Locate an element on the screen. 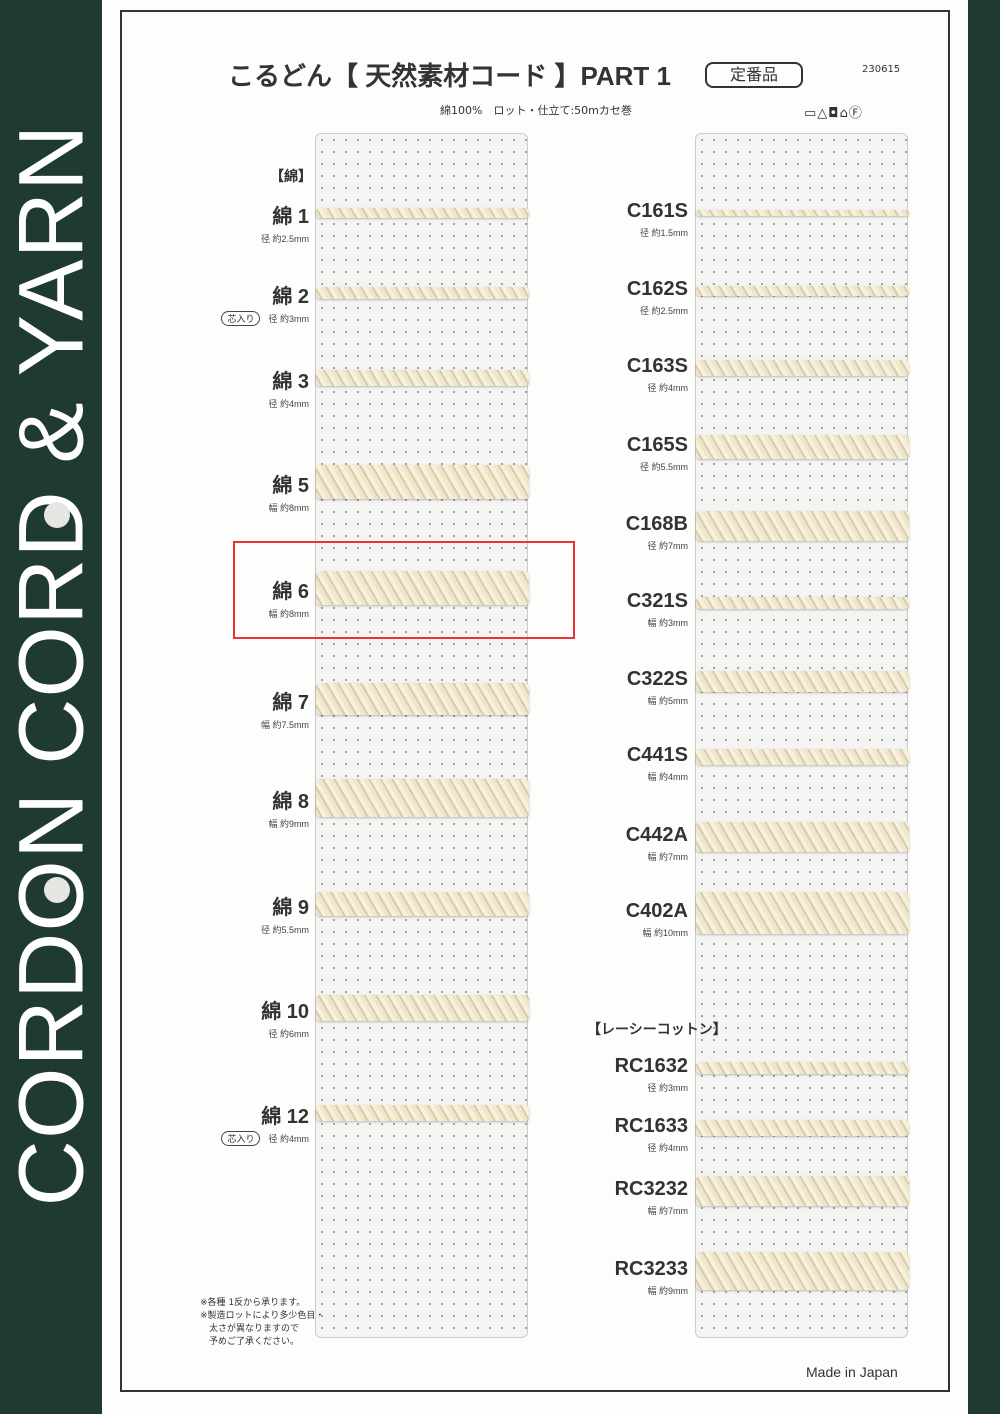 This screenshot has height=1414, width=1000. highlight-box is located at coordinates (404, 590).